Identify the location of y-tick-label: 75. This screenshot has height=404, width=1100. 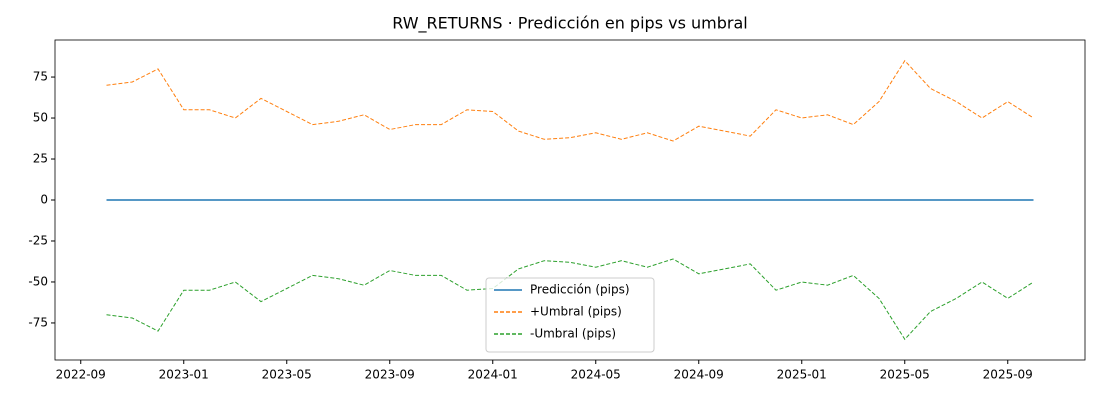
(40, 77).